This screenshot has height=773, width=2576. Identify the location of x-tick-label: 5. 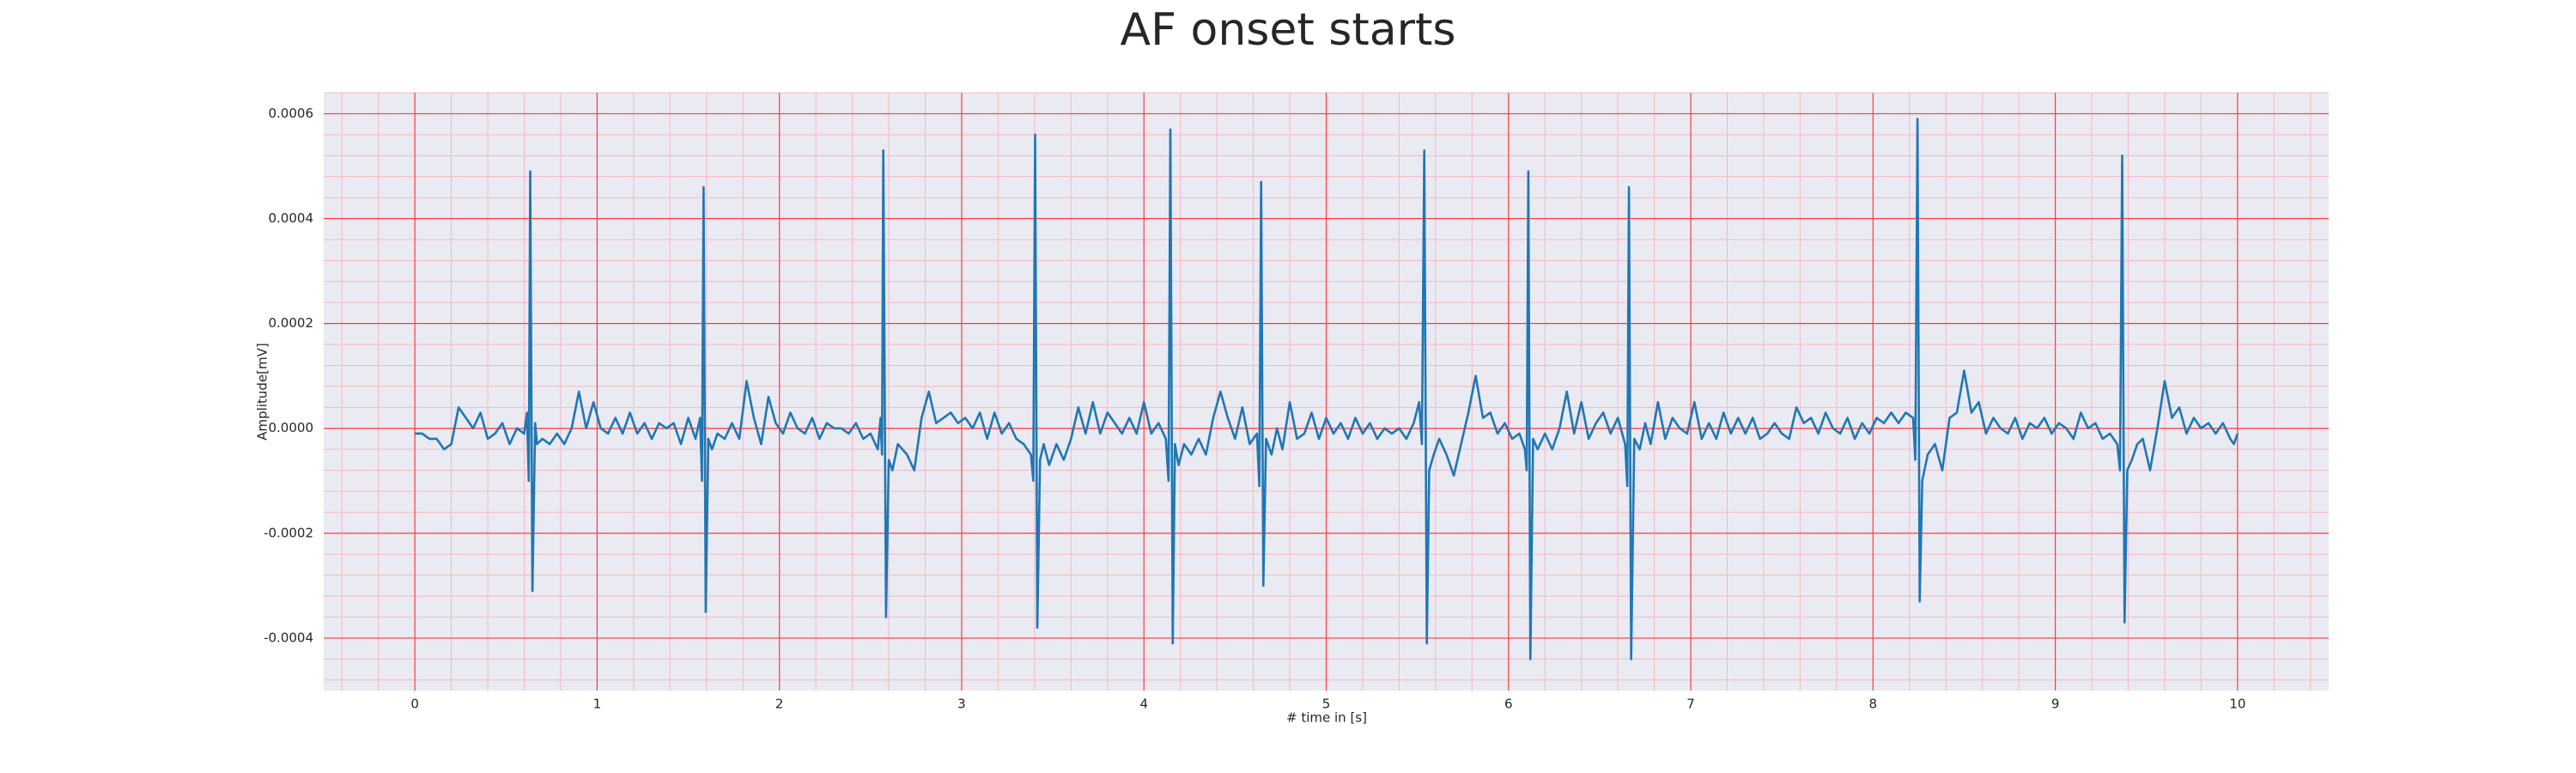
(1327, 704).